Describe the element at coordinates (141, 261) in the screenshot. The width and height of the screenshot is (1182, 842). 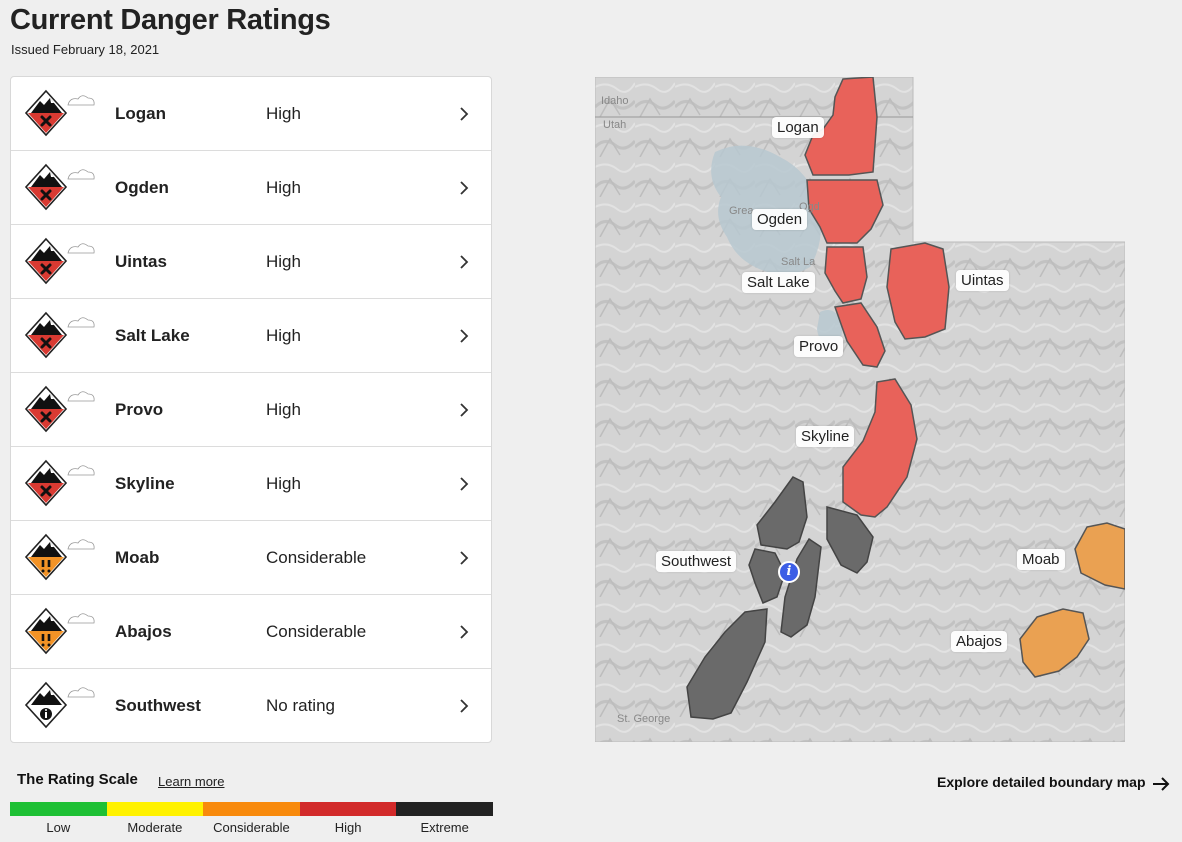
I see `region-name: Uintas` at that location.